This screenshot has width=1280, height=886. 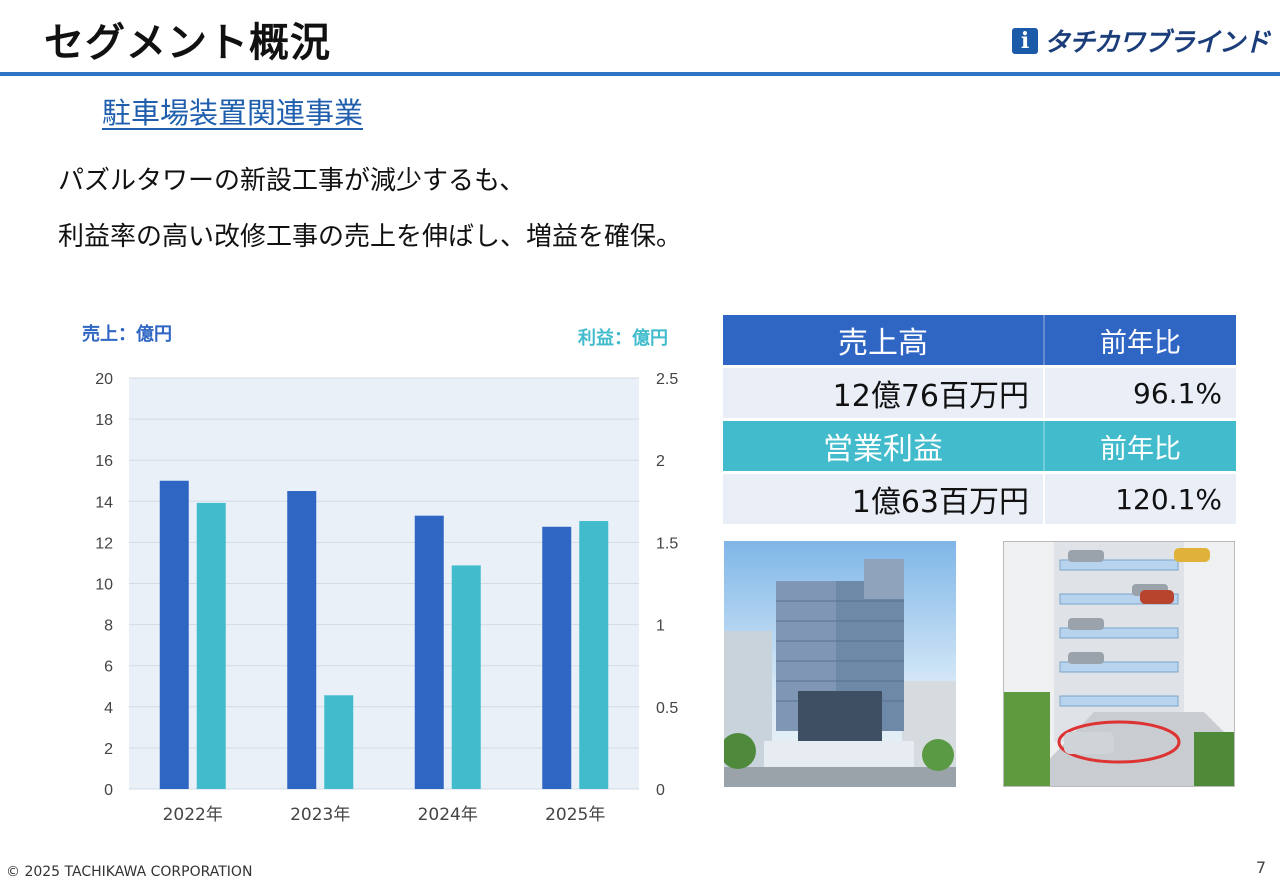 I want to click on left-tick-label: 0, so click(x=108, y=790).